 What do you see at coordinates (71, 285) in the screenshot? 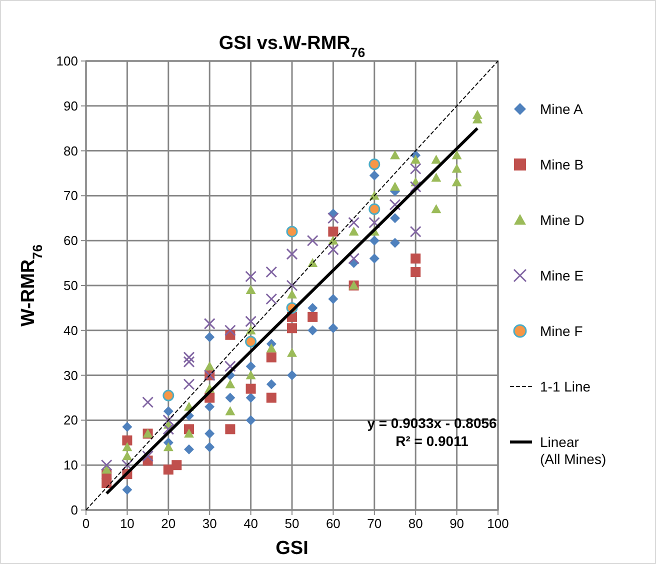
I see `y-tick-label: 50` at bounding box center [71, 285].